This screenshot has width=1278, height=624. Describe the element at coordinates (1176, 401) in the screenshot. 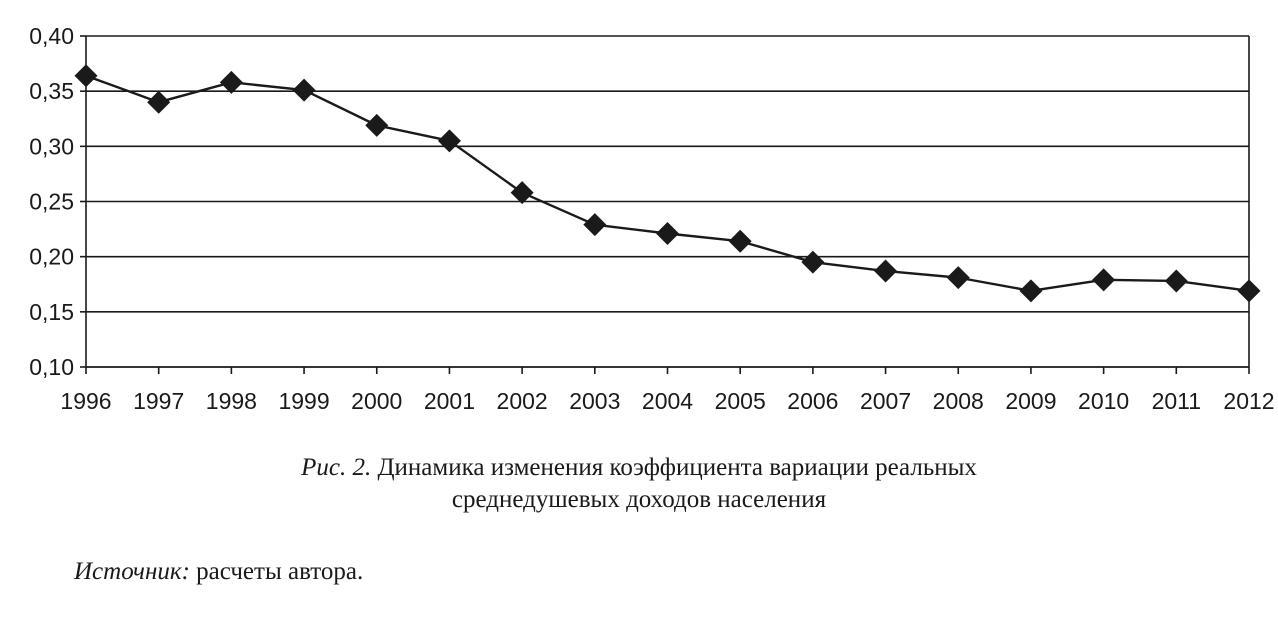

I see `x-tick-label: 2011` at that location.